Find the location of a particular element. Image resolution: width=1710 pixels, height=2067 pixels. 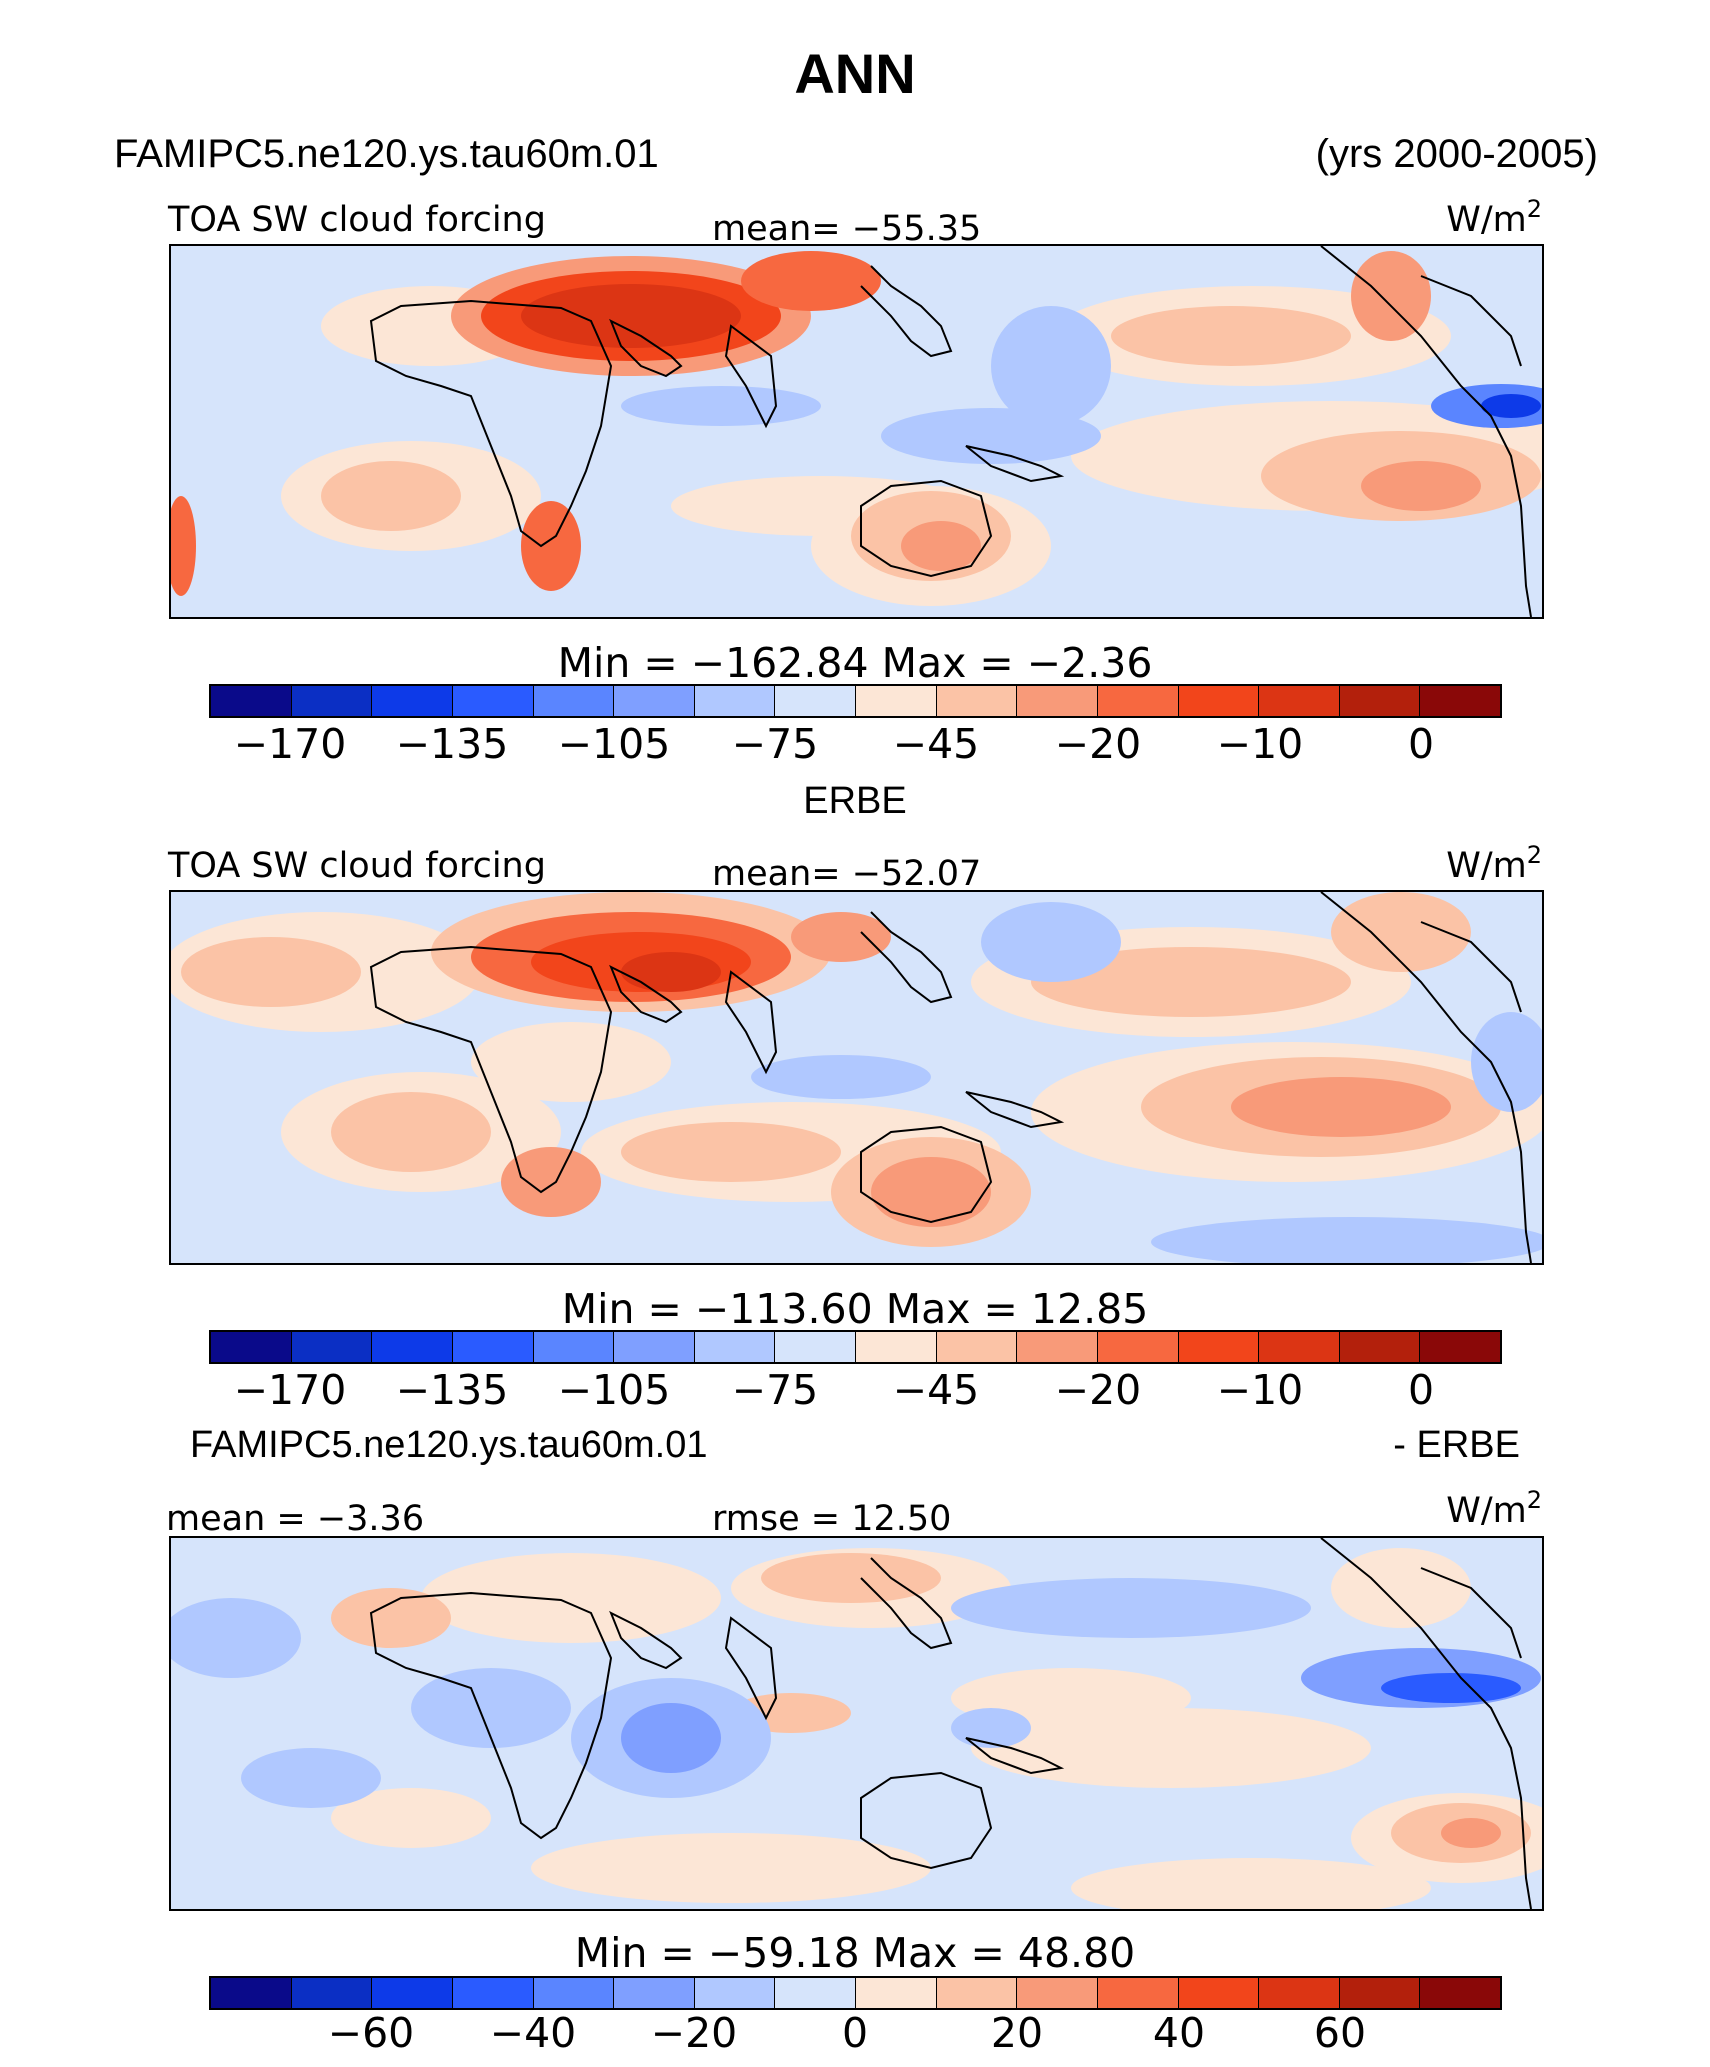

panel1-map is located at coordinates (856, 431).